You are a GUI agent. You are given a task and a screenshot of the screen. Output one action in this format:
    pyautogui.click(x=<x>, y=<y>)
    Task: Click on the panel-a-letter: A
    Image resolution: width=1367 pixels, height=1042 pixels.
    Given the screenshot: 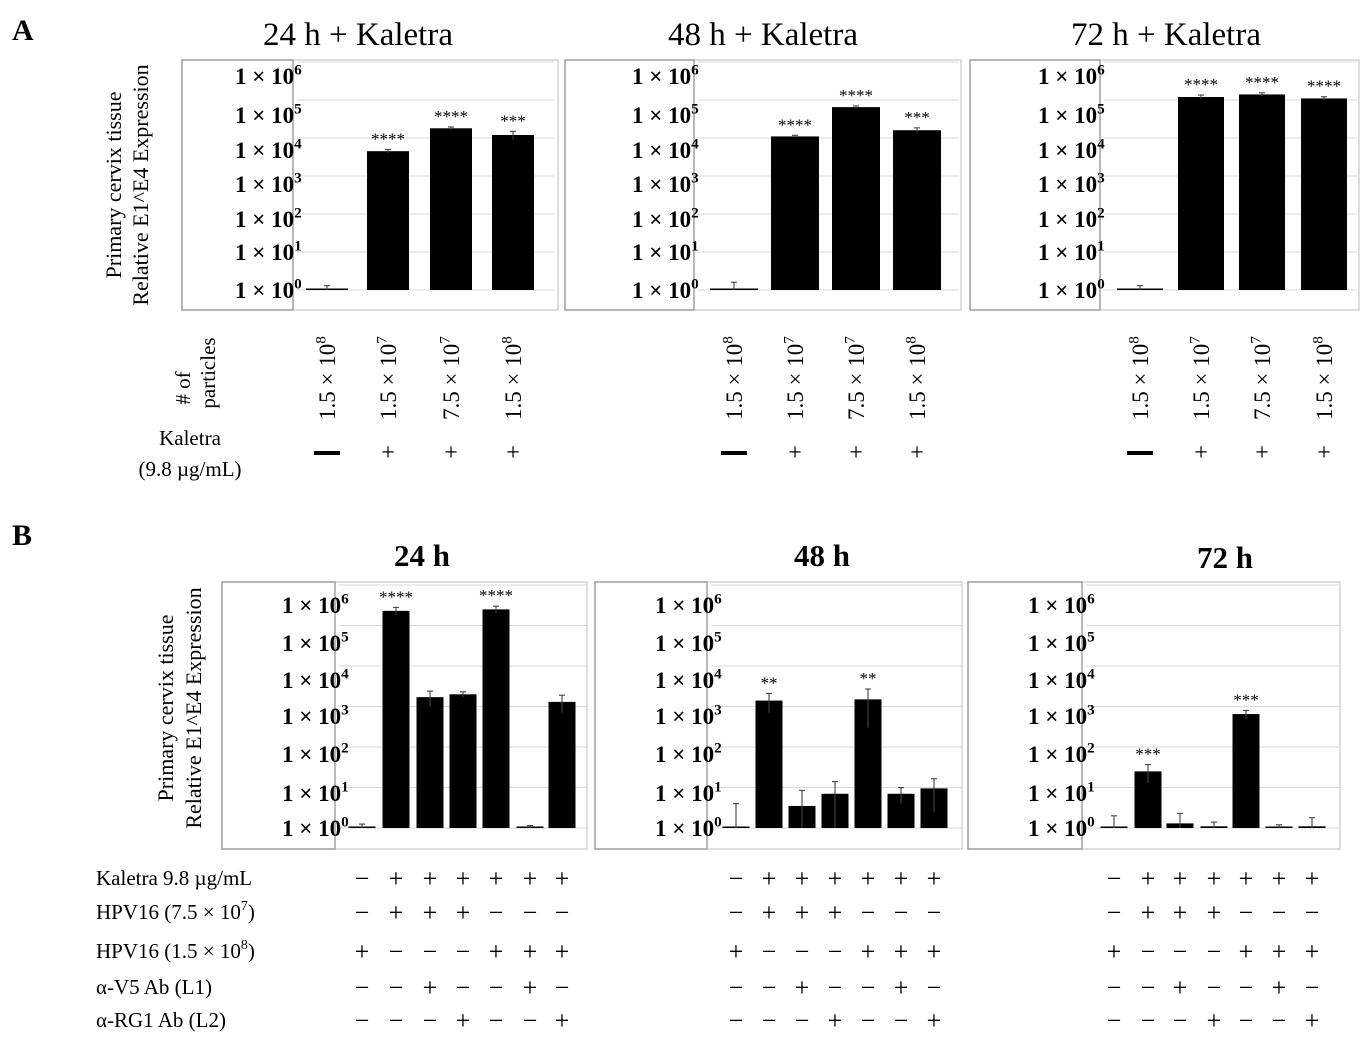 What is the action you would take?
    pyautogui.click(x=23, y=30)
    